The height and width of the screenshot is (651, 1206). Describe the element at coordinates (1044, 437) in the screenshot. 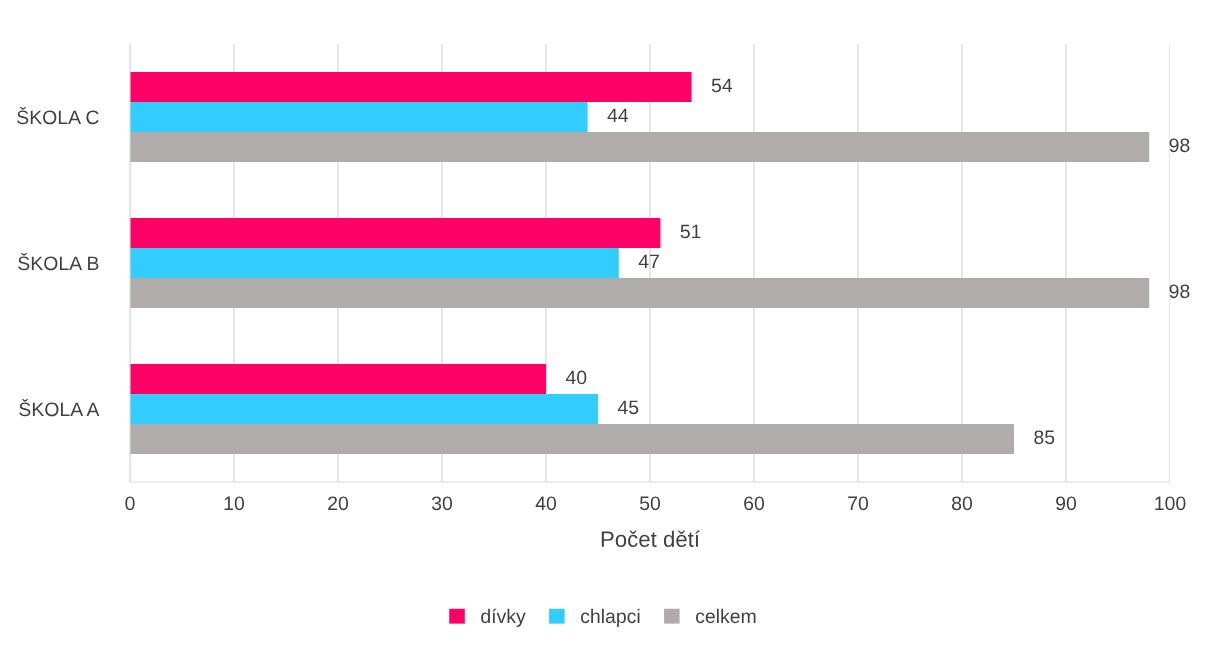

I see `data-label: 85` at that location.